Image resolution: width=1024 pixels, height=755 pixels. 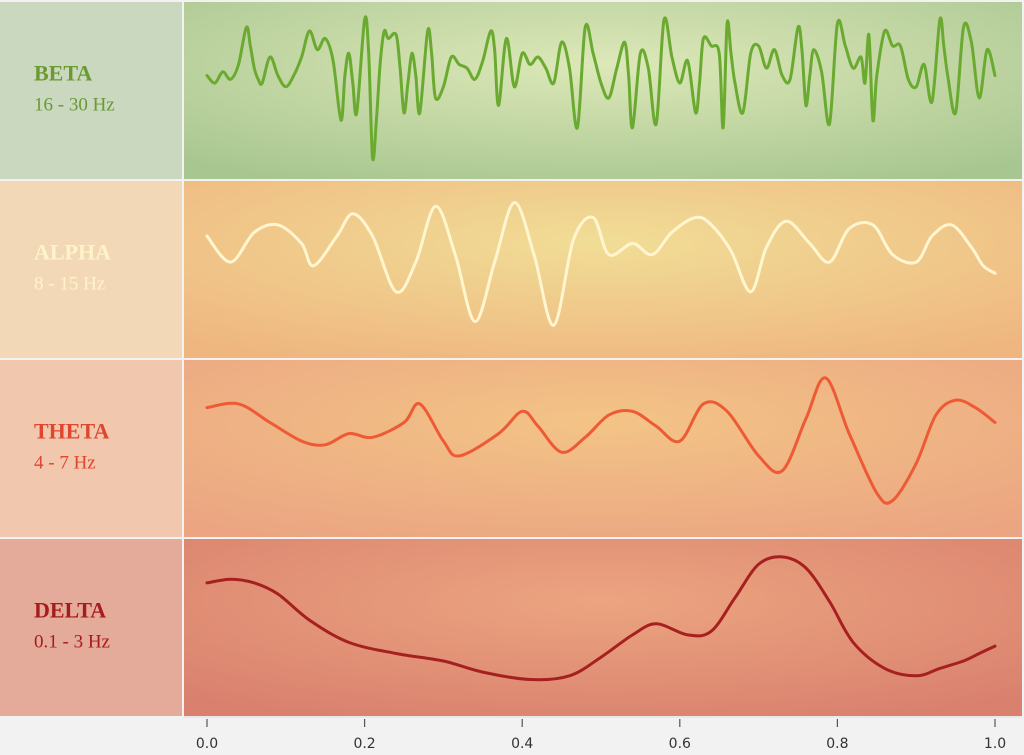 I want to click on delta-frequency-range: 0.1 - 3 Hz, so click(x=72, y=642).